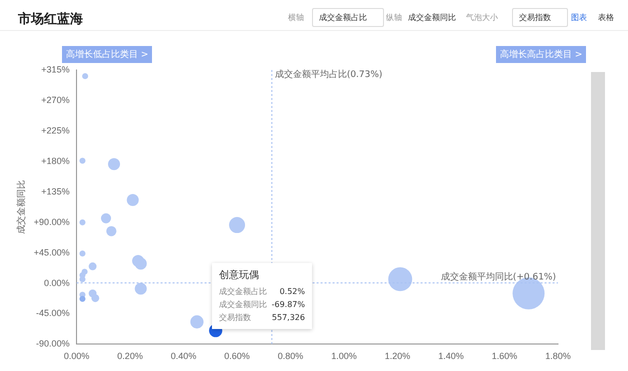  I want to click on ref-line-label: 成交金额平均同比(+0.61%), so click(498, 277).